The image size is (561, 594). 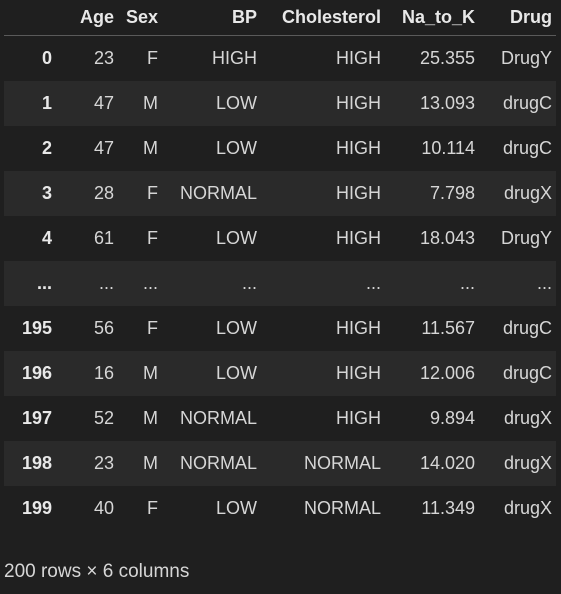 What do you see at coordinates (447, 373) in the screenshot?
I see `cell-na-to-k: 12.006` at bounding box center [447, 373].